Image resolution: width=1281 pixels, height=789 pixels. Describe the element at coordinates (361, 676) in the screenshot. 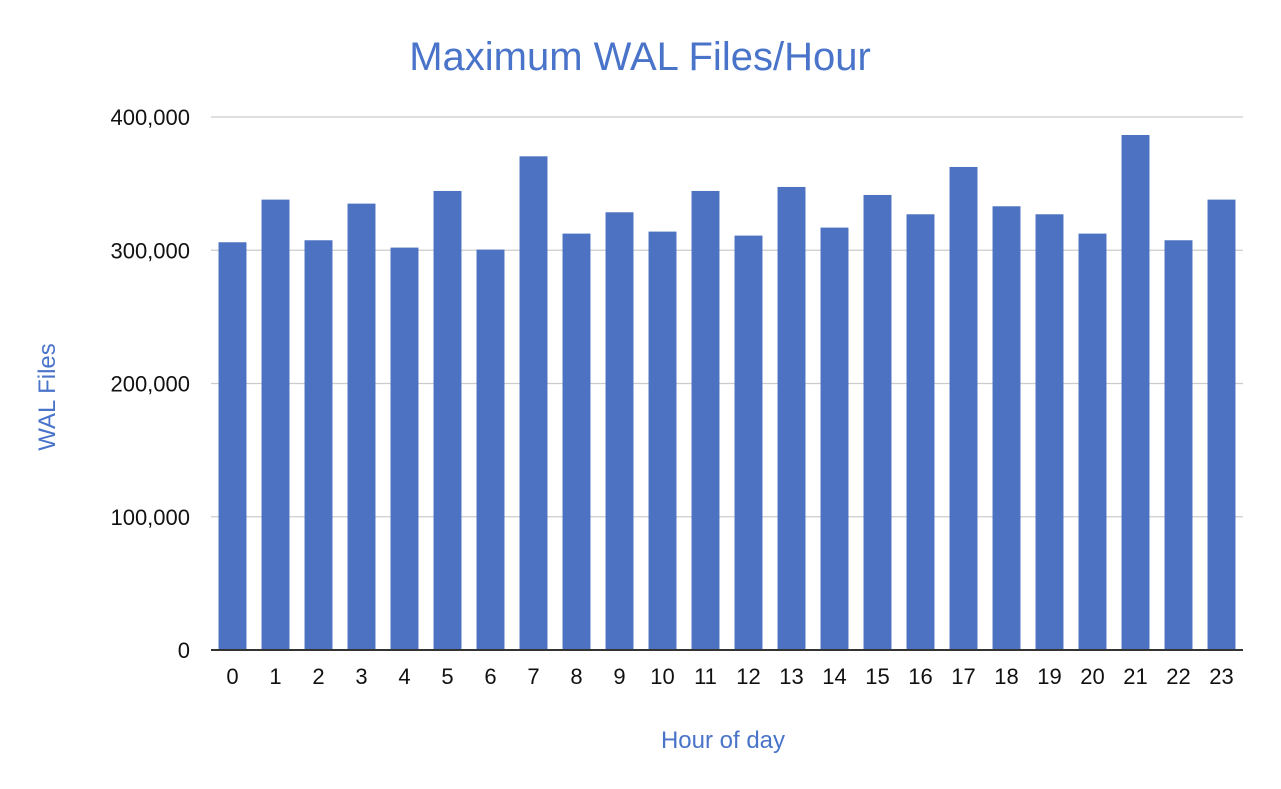

I see `x-tick-label: 3` at that location.